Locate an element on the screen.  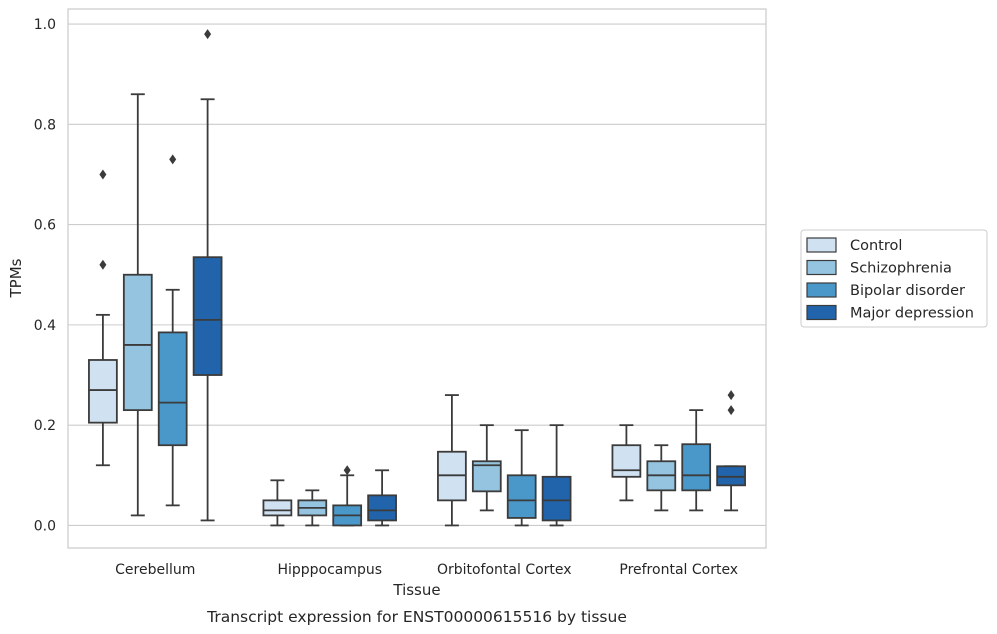
y-tick-label: 0.0 is located at coordinates (45, 526).